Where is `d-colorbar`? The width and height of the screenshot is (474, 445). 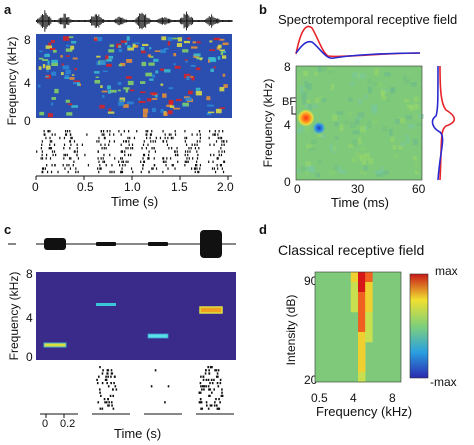
d-colorbar is located at coordinates (419, 326).